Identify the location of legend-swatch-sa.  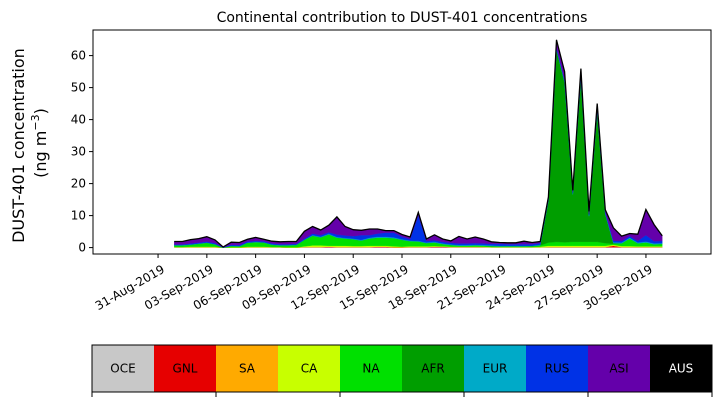
(247, 368).